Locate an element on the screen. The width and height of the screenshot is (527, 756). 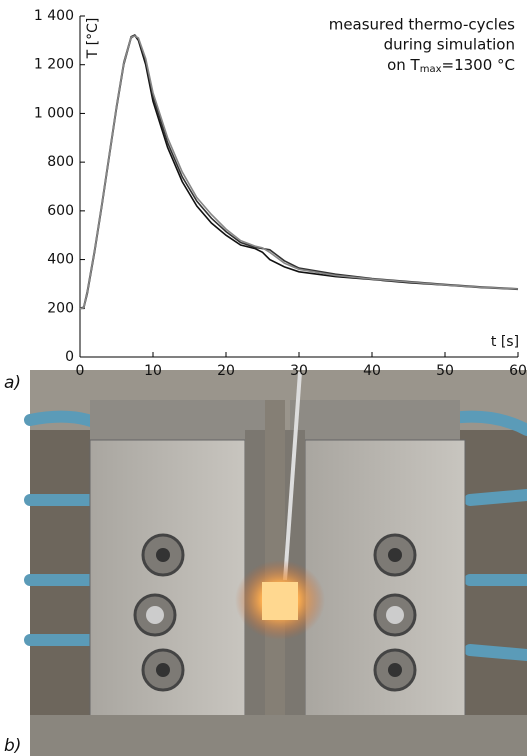
x-tick-label: 50 is located at coordinates (445, 371).